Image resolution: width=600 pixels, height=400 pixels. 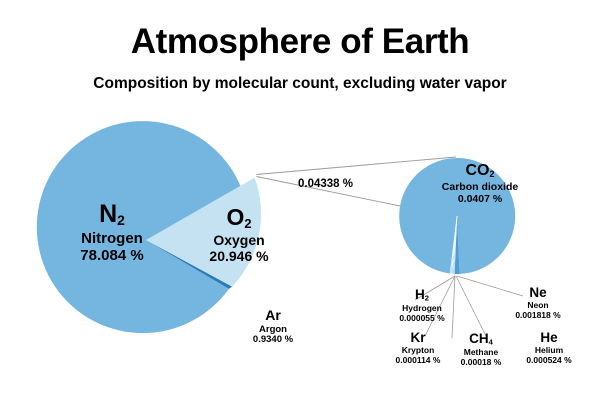 I want to click on label-helium-name: Helium, so click(x=549, y=350).